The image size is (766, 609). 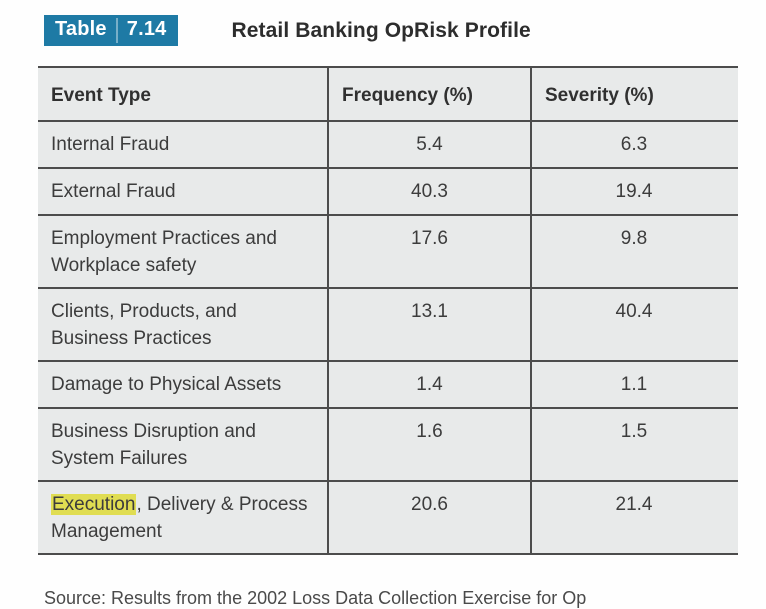 What do you see at coordinates (428, 94) in the screenshot?
I see `column-header-frequency: Frequency (%)` at bounding box center [428, 94].